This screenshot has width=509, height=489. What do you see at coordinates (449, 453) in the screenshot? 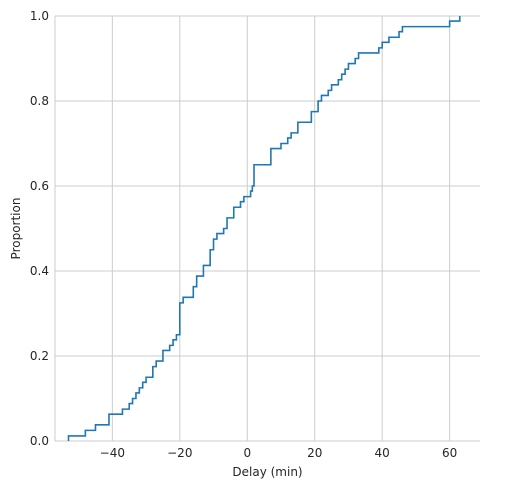
I see `x-tick-label: 60` at bounding box center [449, 453].